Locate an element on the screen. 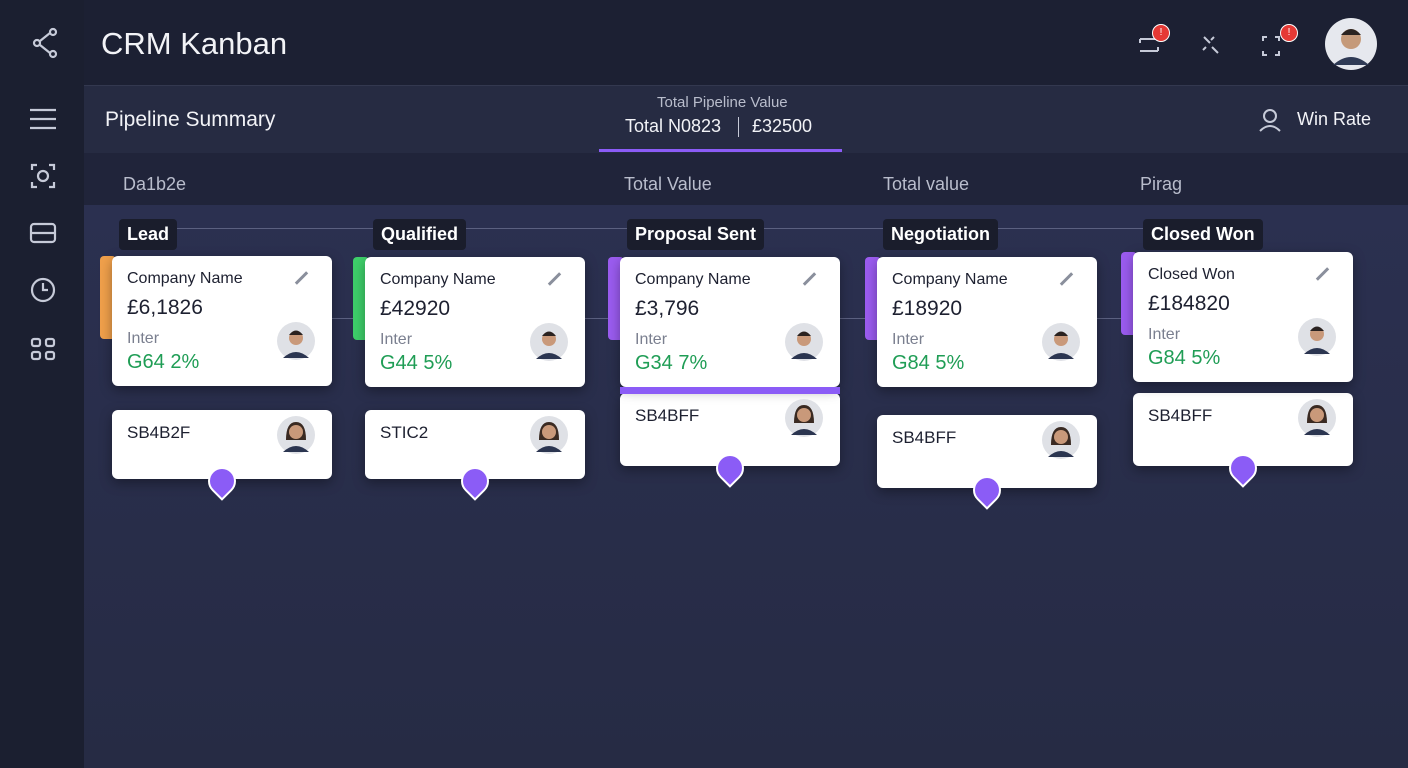  stage-chip: Qualified is located at coordinates (420, 234).